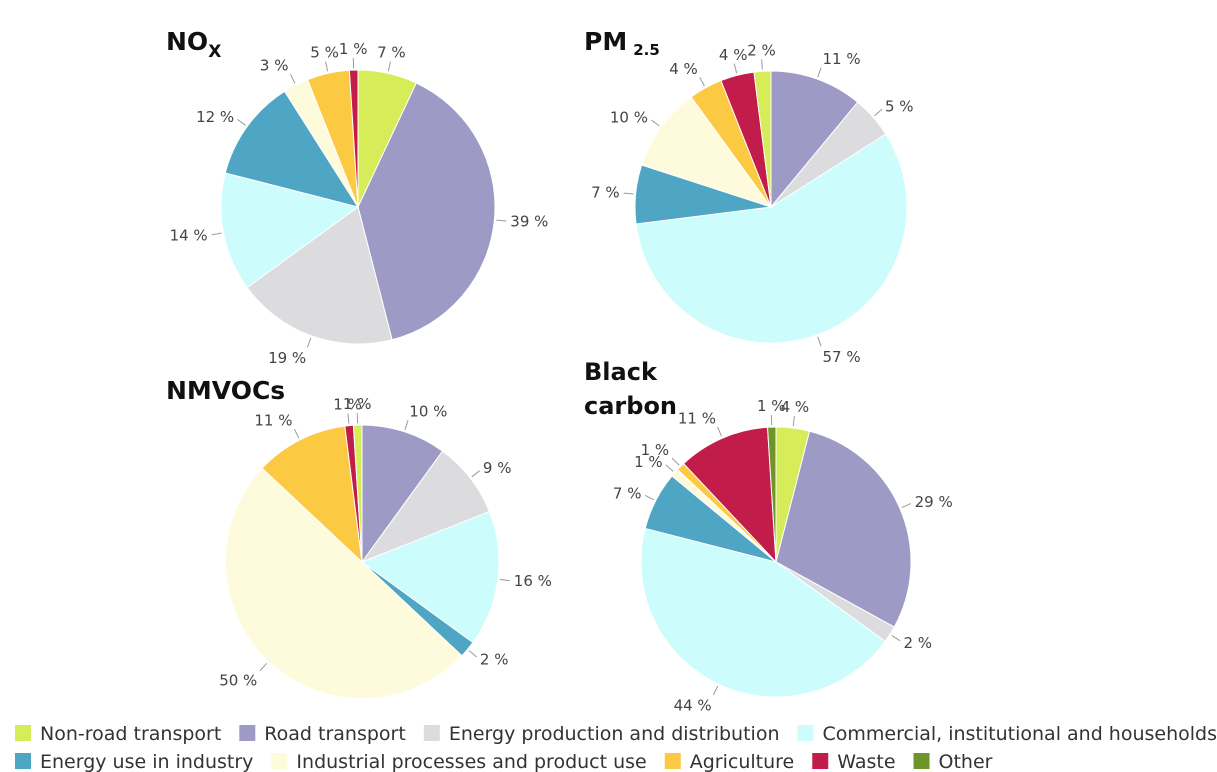  I want to click on pie-title-carbon: carbon, so click(630, 406).